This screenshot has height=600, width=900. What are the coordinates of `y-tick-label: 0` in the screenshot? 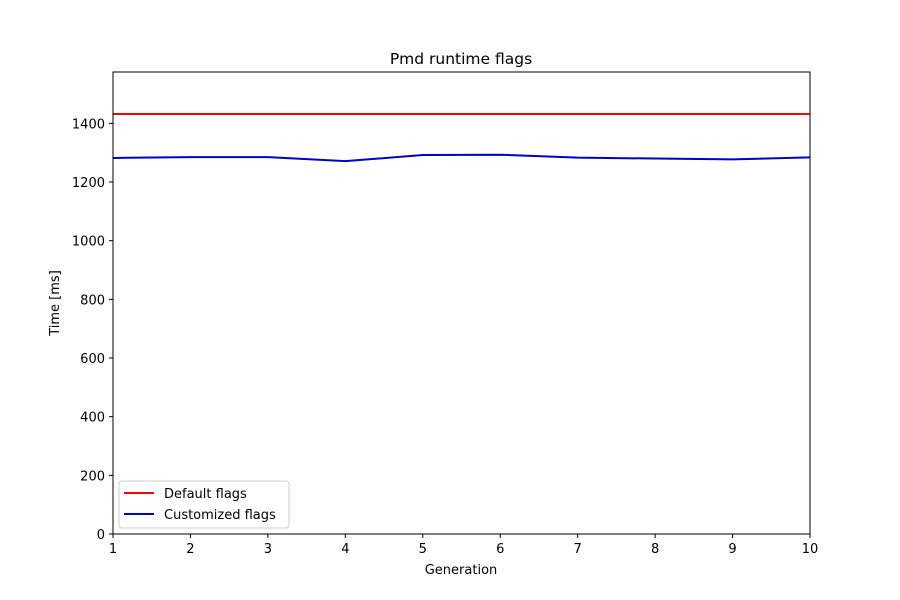 It's located at (101, 535).